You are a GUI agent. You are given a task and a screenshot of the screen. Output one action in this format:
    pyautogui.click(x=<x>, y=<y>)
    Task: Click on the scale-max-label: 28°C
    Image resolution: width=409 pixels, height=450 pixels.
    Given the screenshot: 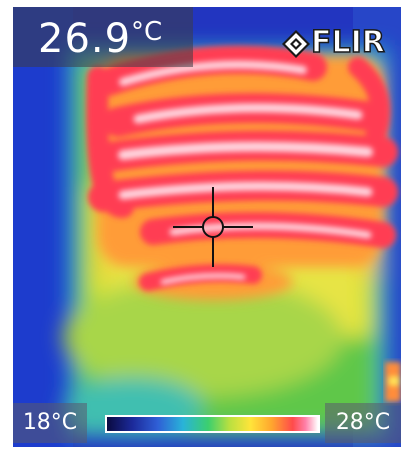 What is the action you would take?
    pyautogui.click(x=363, y=423)
    